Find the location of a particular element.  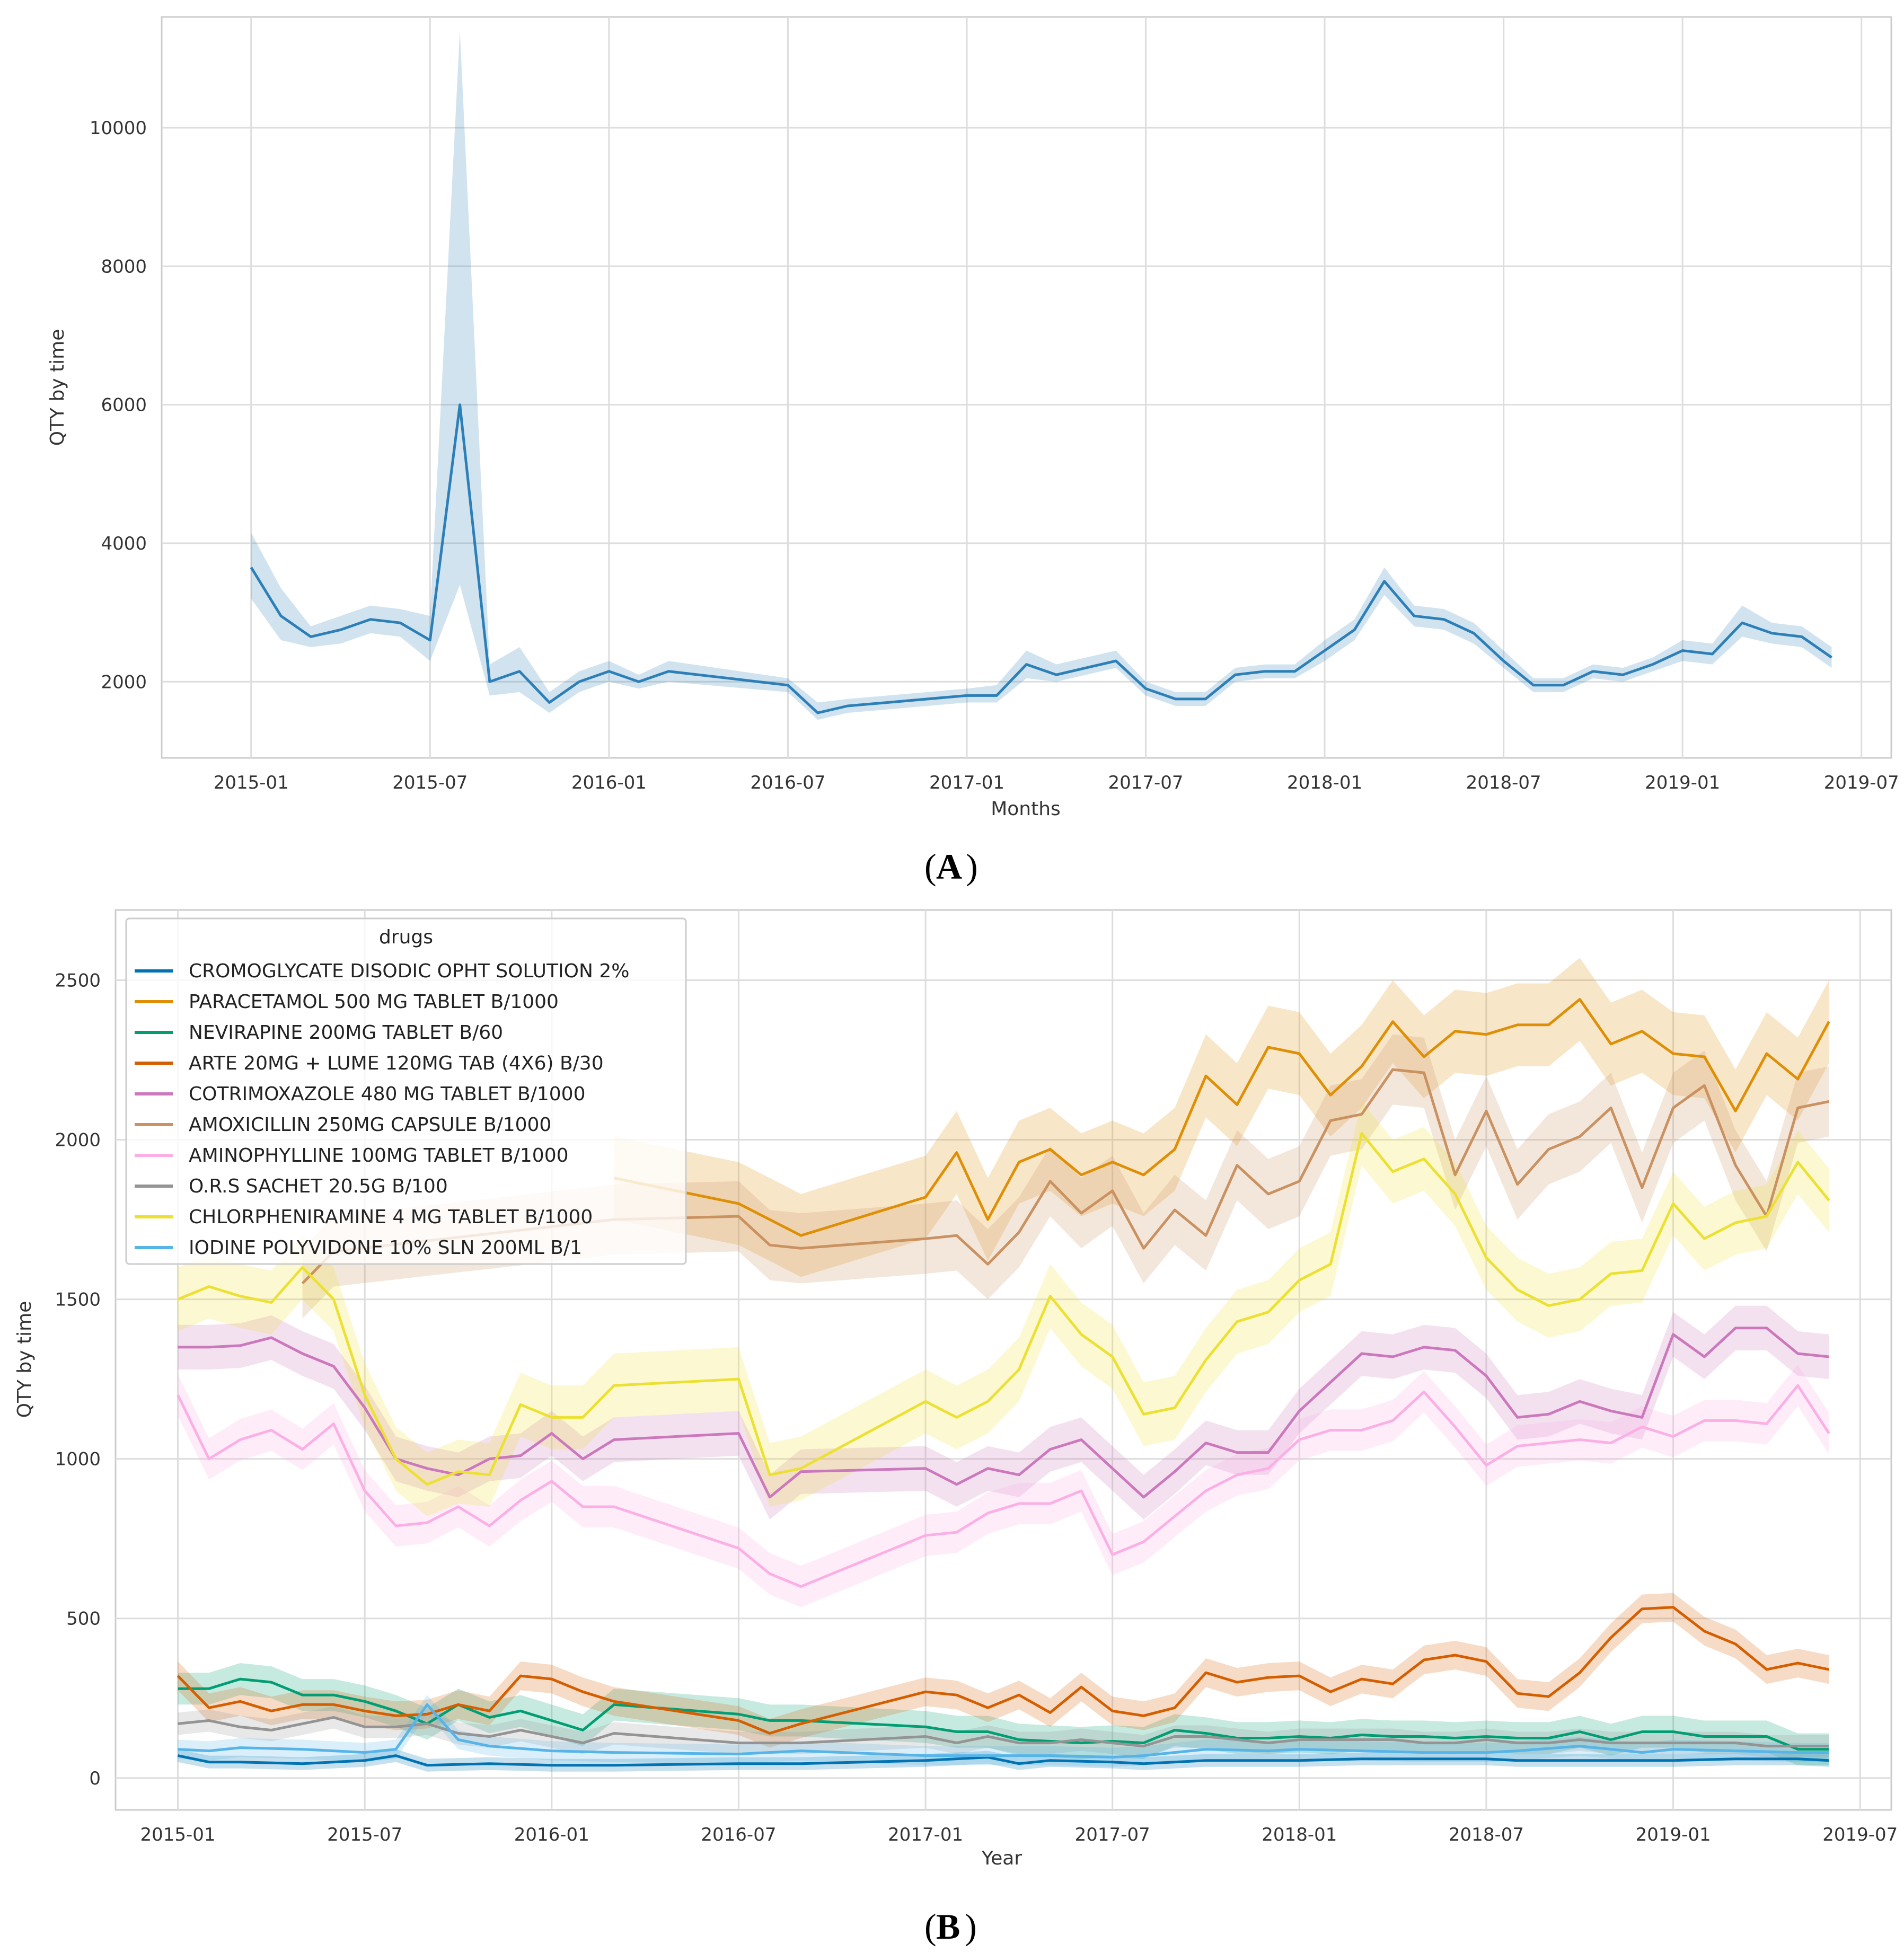

panel-label-a-open: ( is located at coordinates (930, 867).